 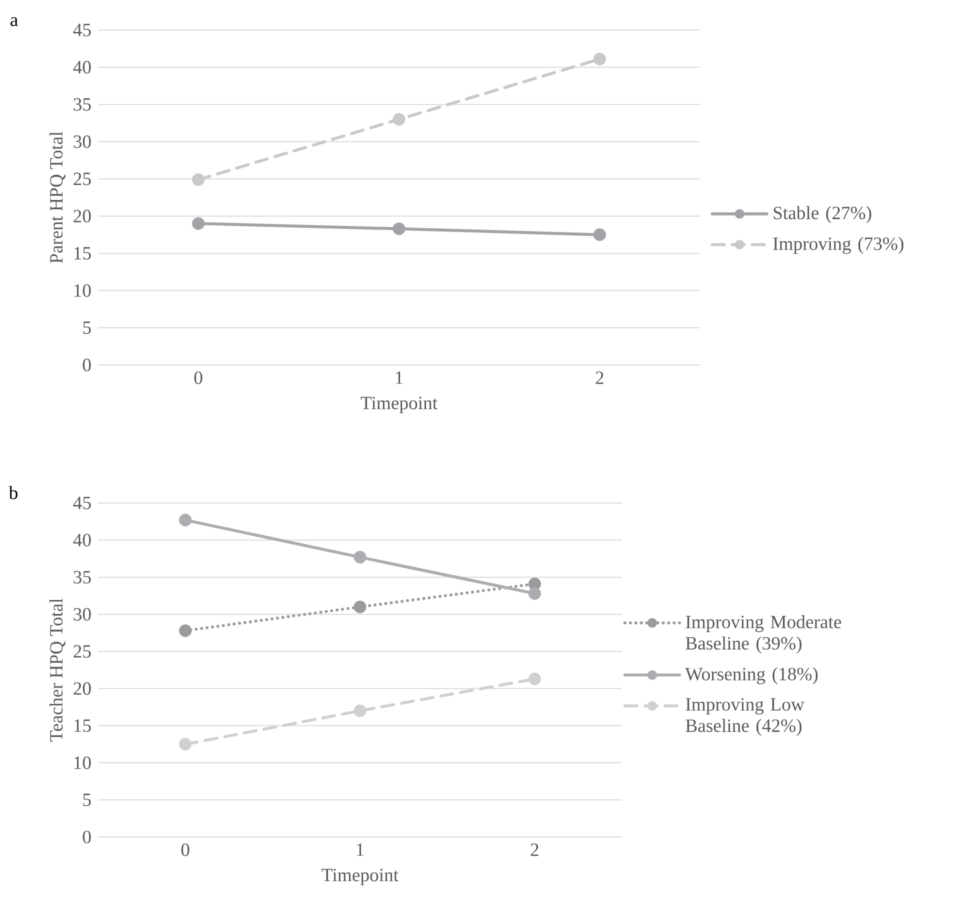 I want to click on legend-label: Improving (73%), so click(x=838, y=245).